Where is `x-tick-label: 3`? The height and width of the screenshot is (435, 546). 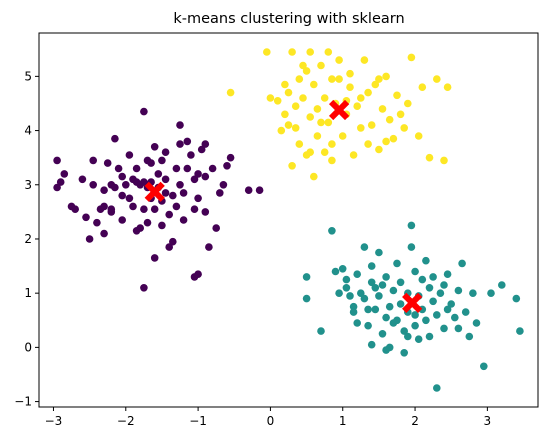 x-tick-label: 3 is located at coordinates (488, 421).